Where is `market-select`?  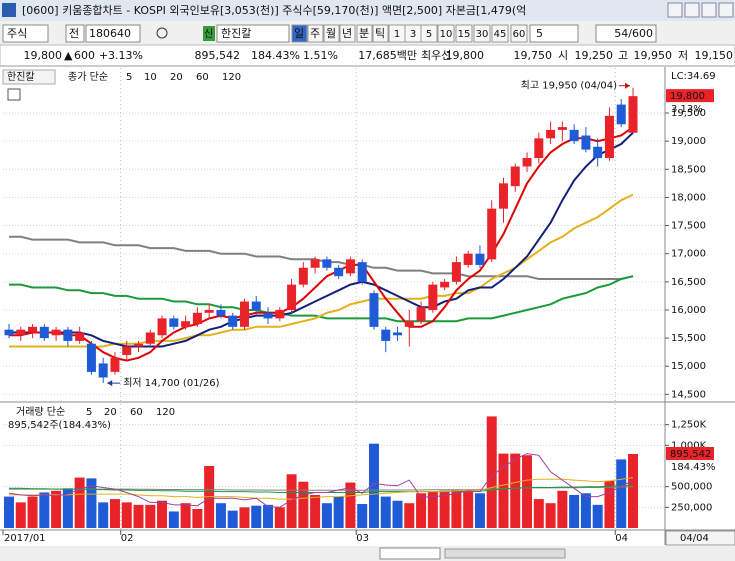
market-select is located at coordinates (25, 33).